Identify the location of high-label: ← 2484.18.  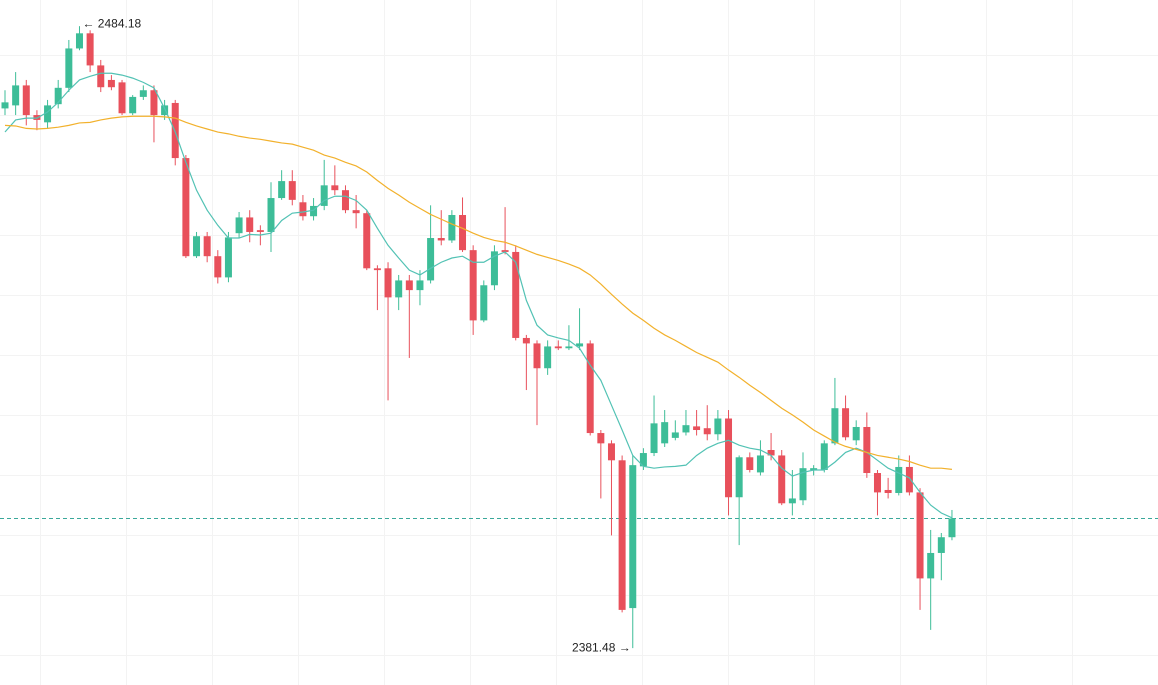
(111, 23).